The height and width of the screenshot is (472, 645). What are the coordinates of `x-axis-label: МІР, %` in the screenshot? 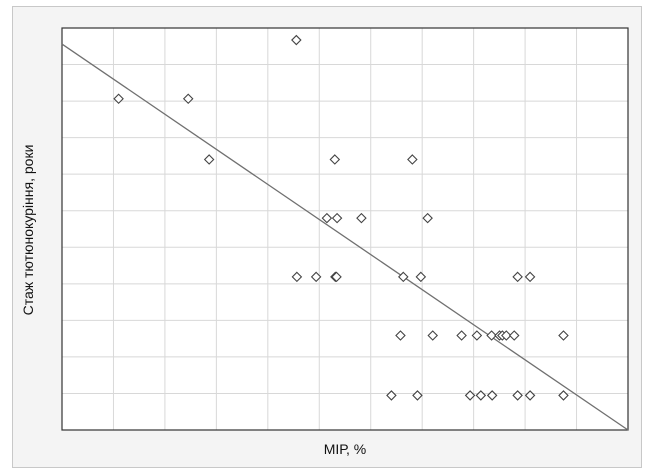 It's located at (345, 449).